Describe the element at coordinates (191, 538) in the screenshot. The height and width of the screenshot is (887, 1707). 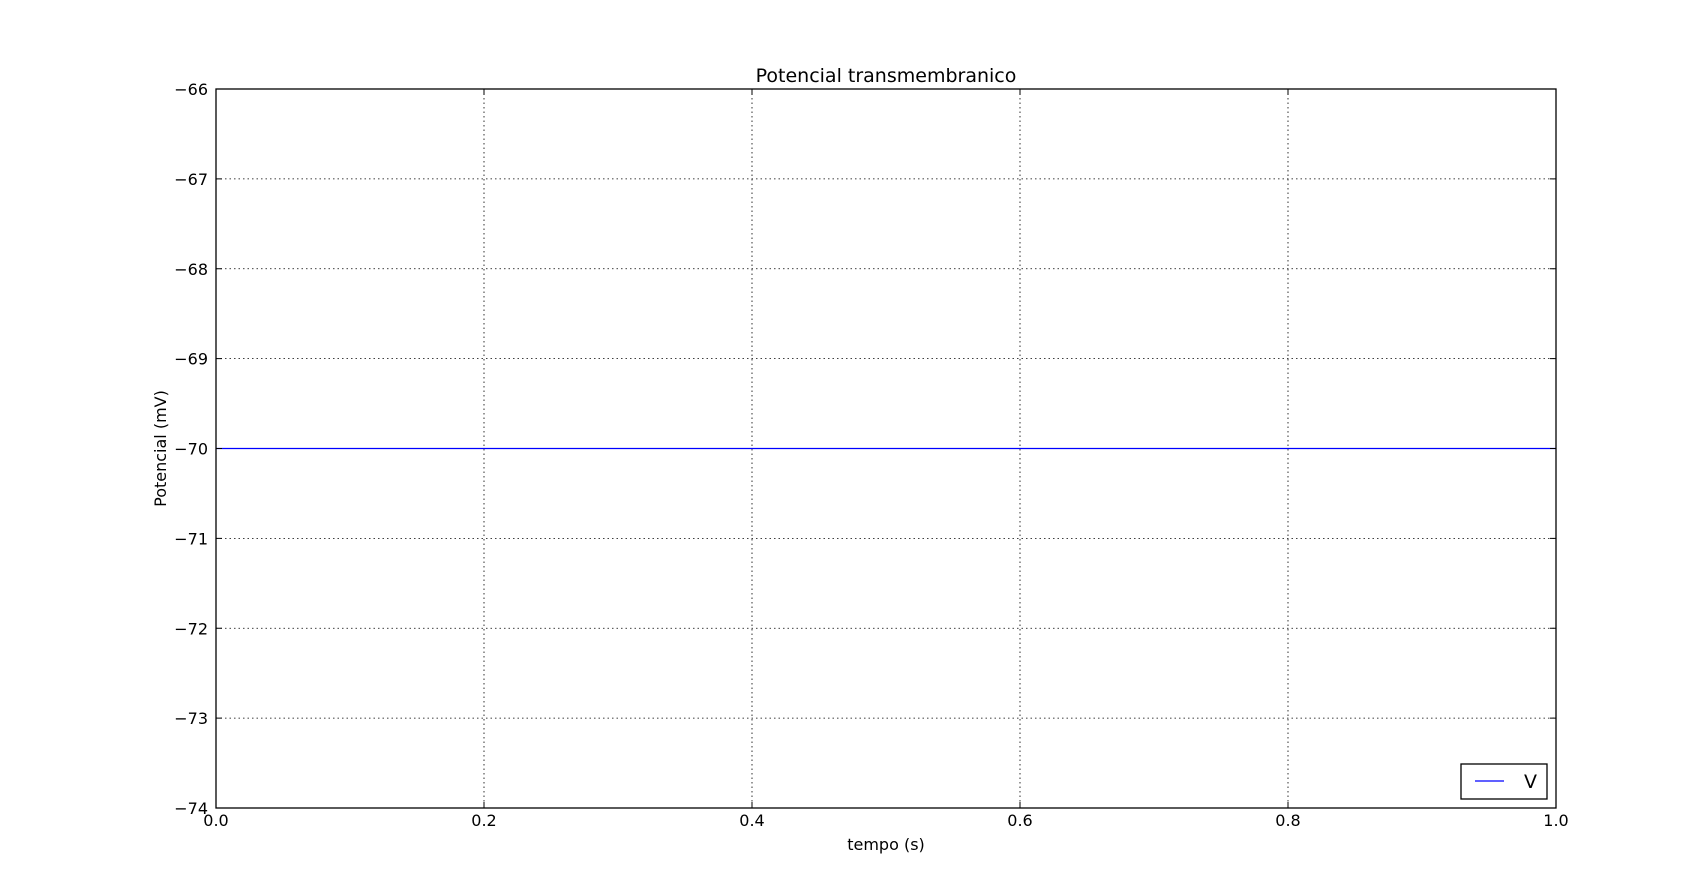
I see `y-tick-label: −71` at that location.